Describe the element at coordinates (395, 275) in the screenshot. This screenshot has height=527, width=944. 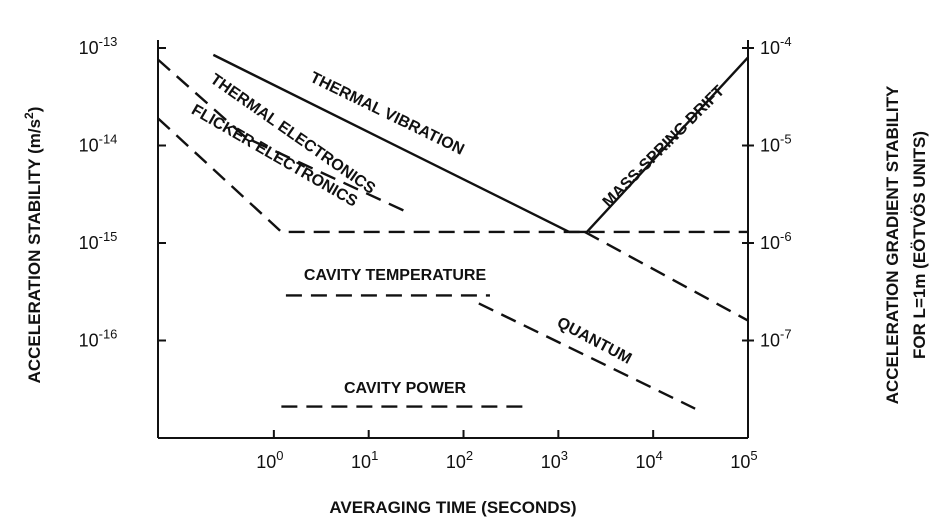
I see `series-label: CAVITY TEMPERATURE` at that location.